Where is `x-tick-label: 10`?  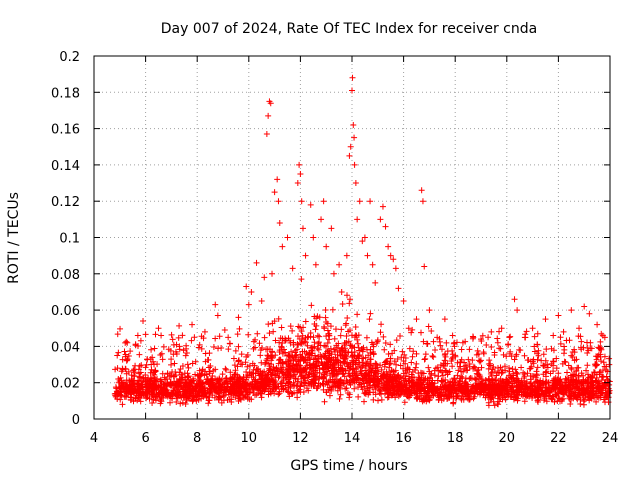
x-tick-label: 10 is located at coordinates (249, 438).